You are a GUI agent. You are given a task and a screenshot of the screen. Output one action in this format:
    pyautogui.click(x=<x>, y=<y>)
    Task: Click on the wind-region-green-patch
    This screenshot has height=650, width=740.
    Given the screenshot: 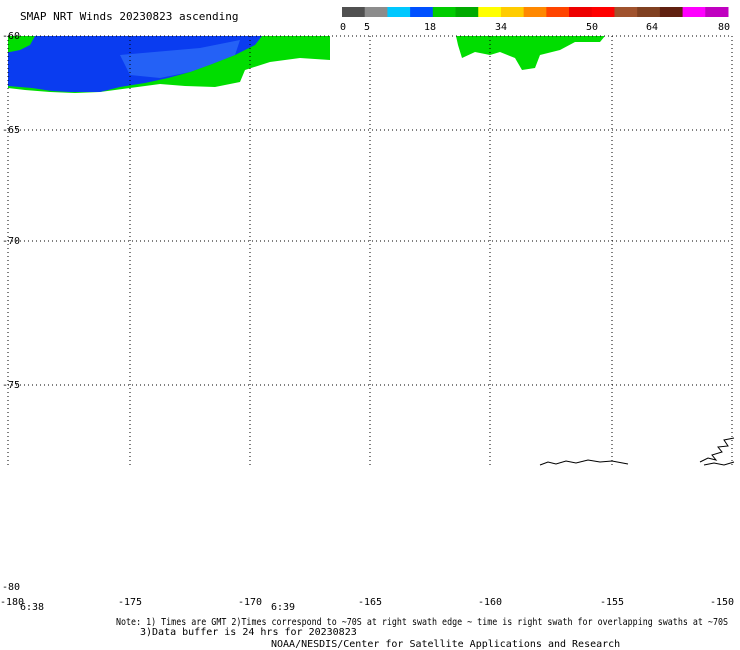 What is the action you would take?
    pyautogui.click(x=21, y=44)
    